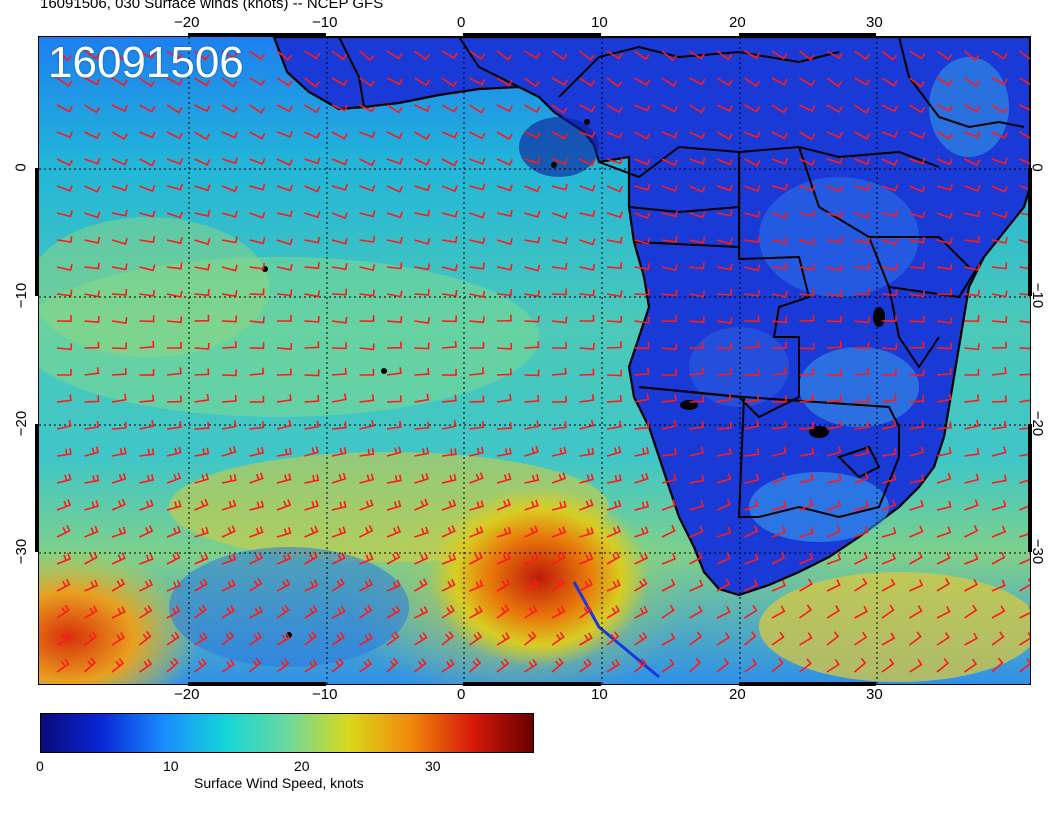  I want to click on frame-bar, so click(532, 684).